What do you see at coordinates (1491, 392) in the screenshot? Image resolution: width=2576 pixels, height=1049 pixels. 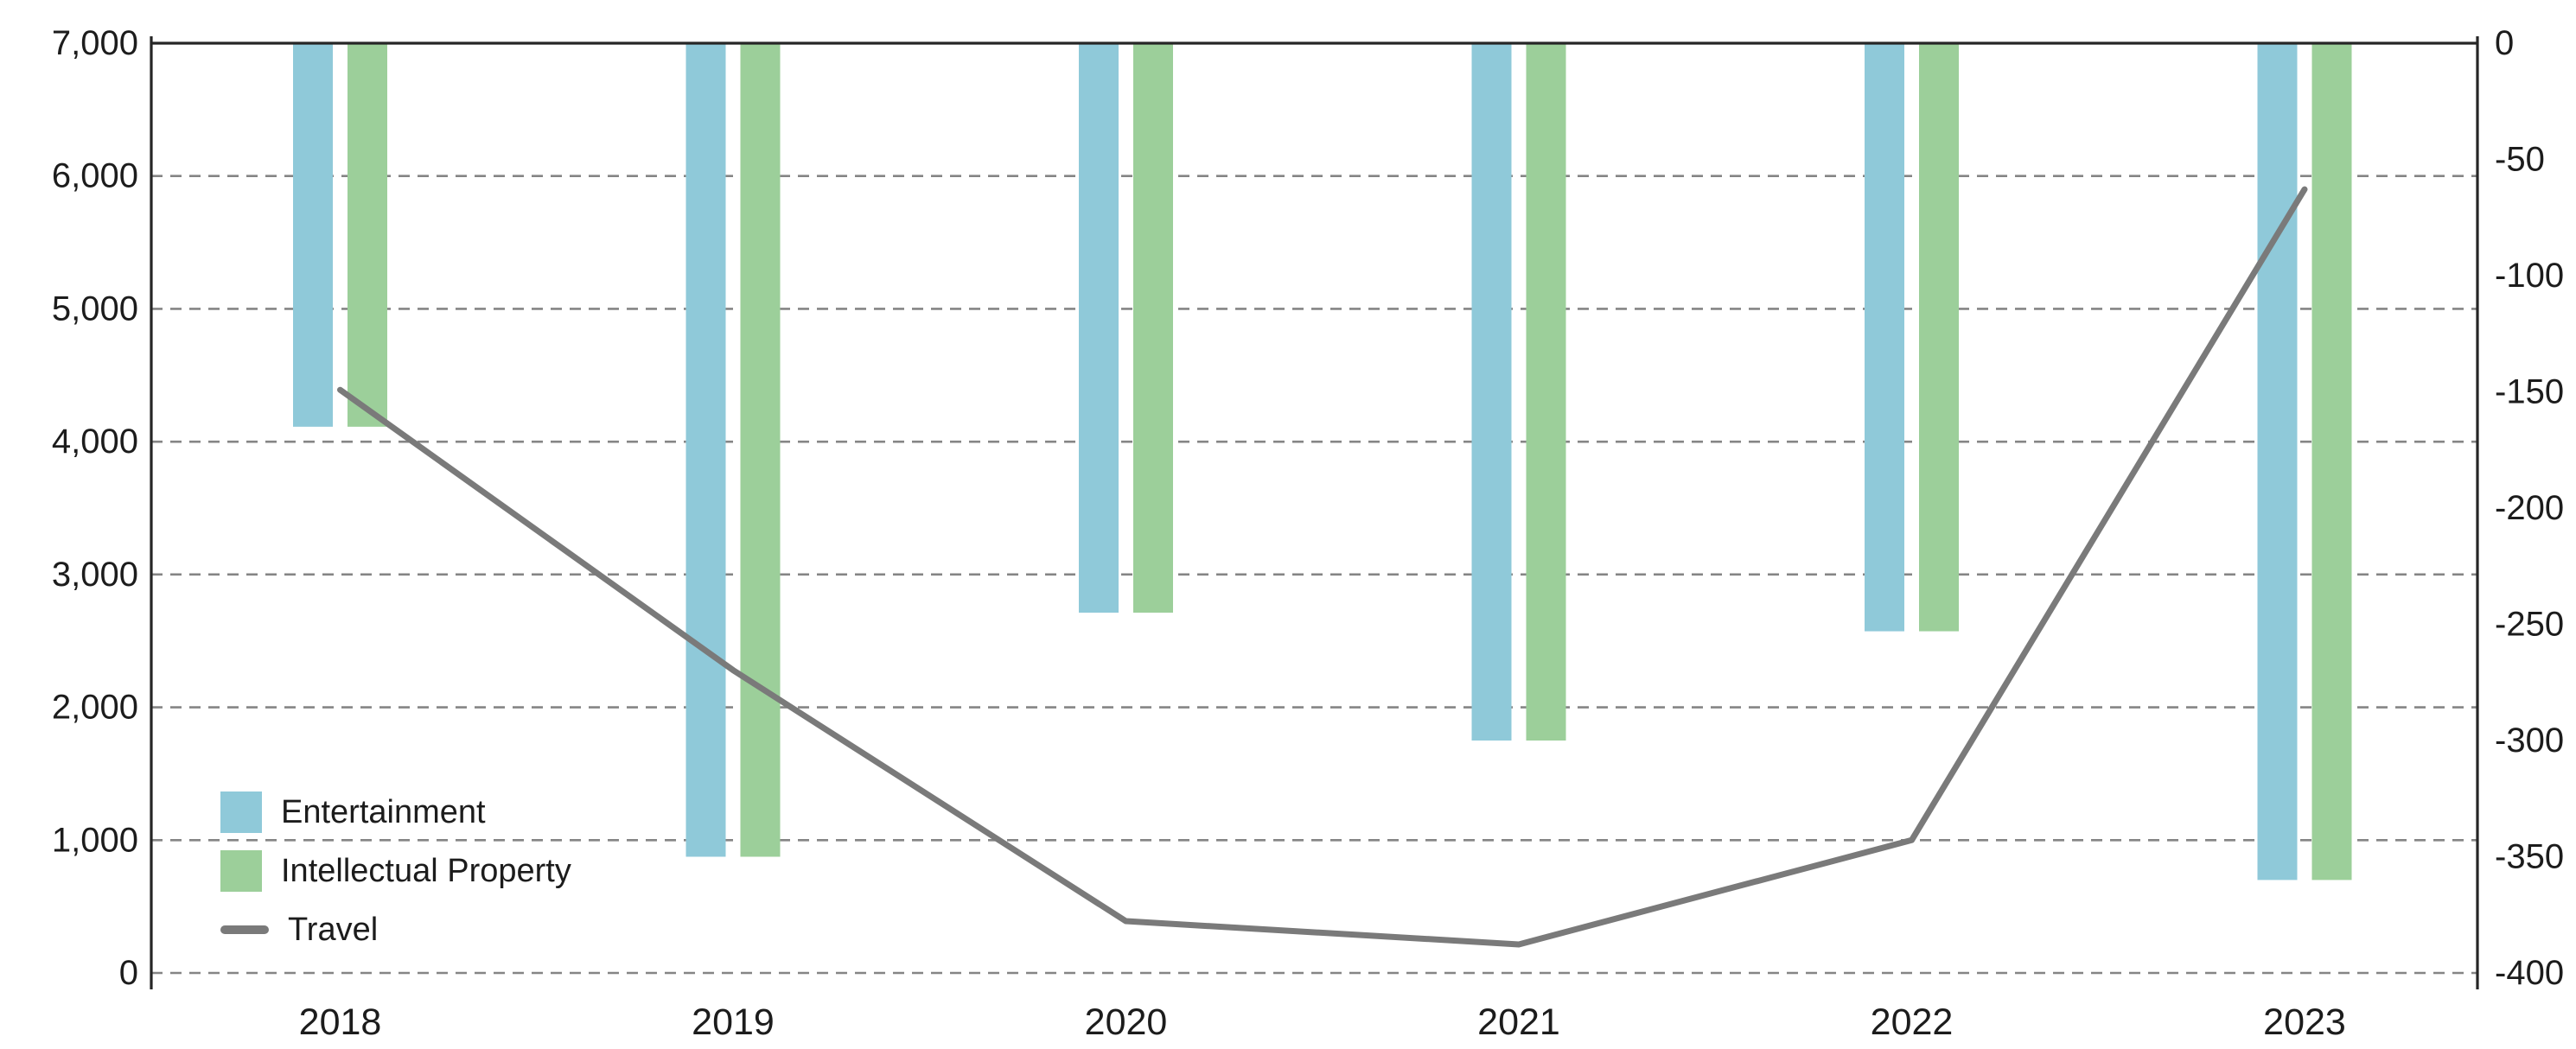 I see `bar-entertainment-2021` at bounding box center [1491, 392].